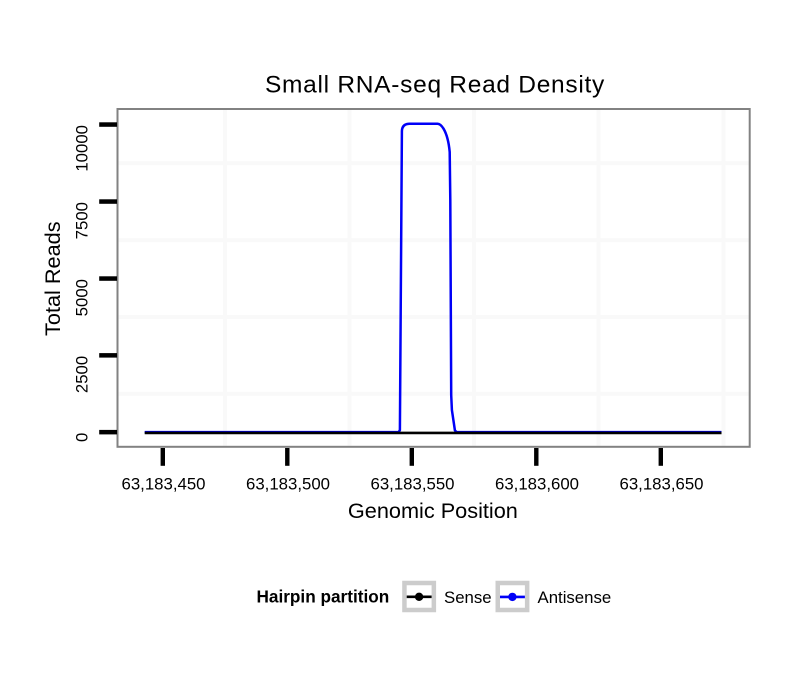  Describe the element at coordinates (537, 483) in the screenshot. I see `svg-text: 63,183,600` at that location.